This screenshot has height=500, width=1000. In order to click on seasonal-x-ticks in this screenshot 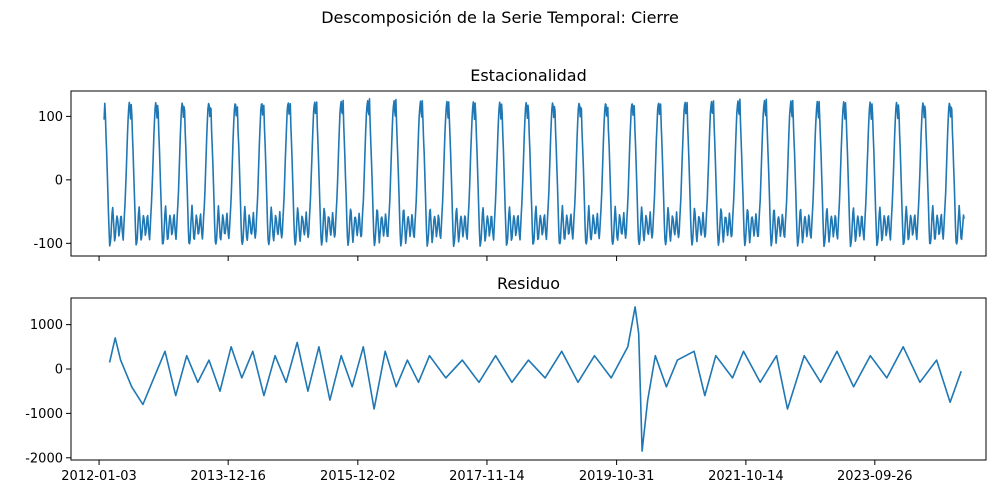, I will do `click(487, 258)`.